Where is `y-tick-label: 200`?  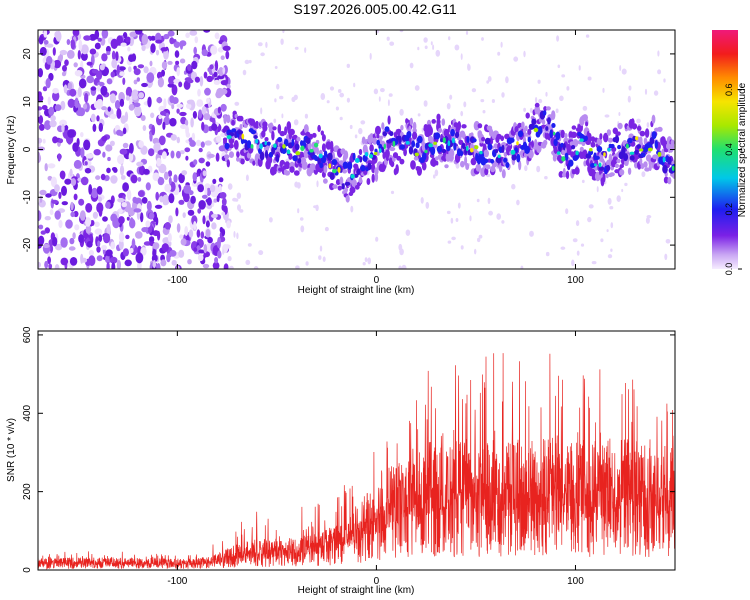 y-tick-label: 200 is located at coordinates (27, 491).